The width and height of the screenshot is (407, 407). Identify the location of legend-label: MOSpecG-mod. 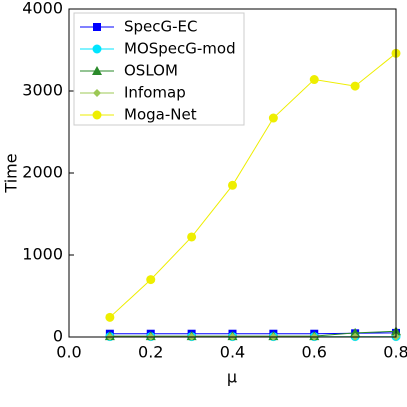
(180, 49).